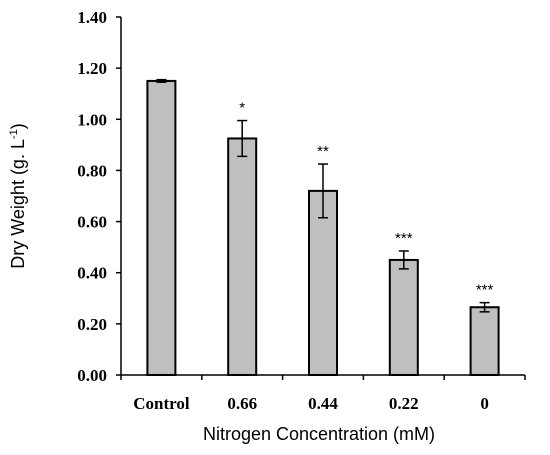  What do you see at coordinates (242, 108) in the screenshot?
I see `significance-label: *` at bounding box center [242, 108].